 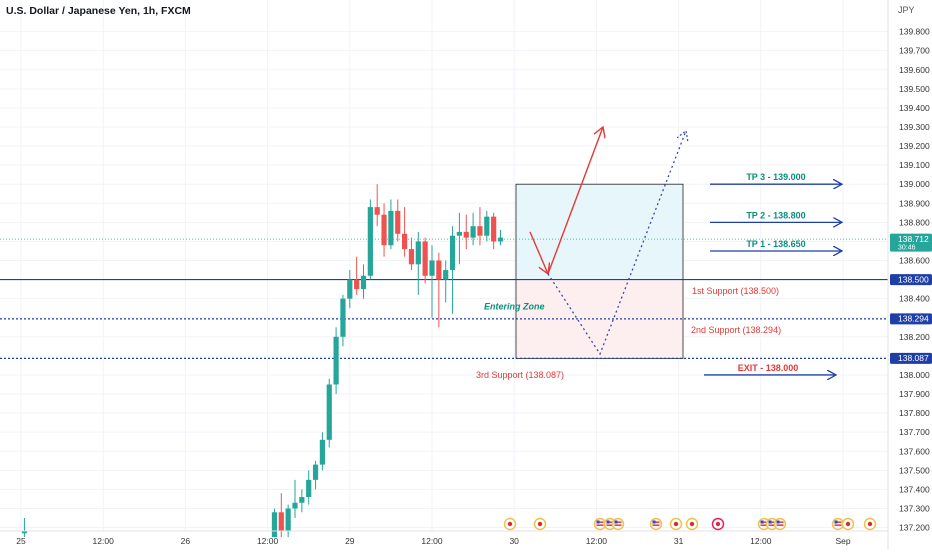 I want to click on projection-paths, so click(x=607, y=241).